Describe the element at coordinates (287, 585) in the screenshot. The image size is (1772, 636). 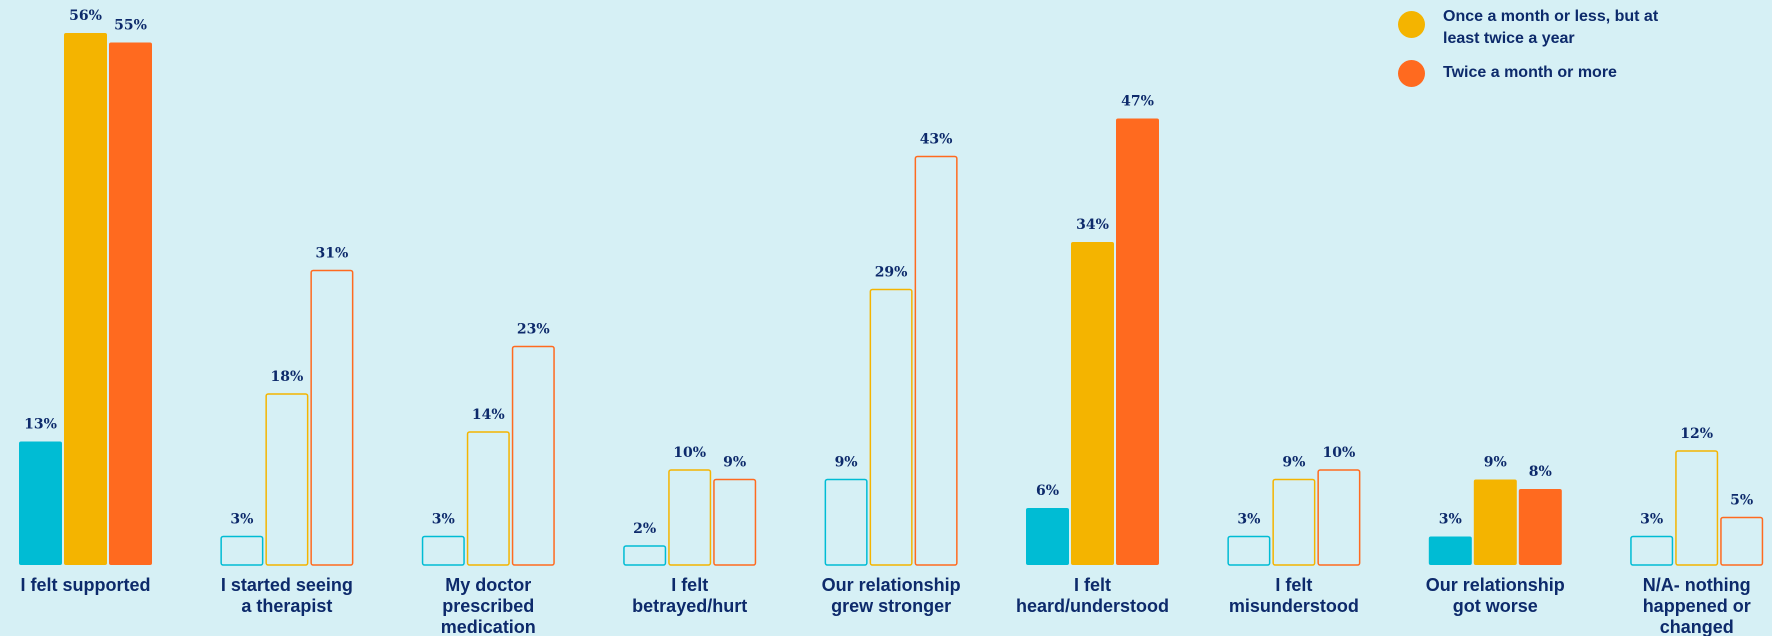
I see `category-label-1-line0: I started seeing` at that location.